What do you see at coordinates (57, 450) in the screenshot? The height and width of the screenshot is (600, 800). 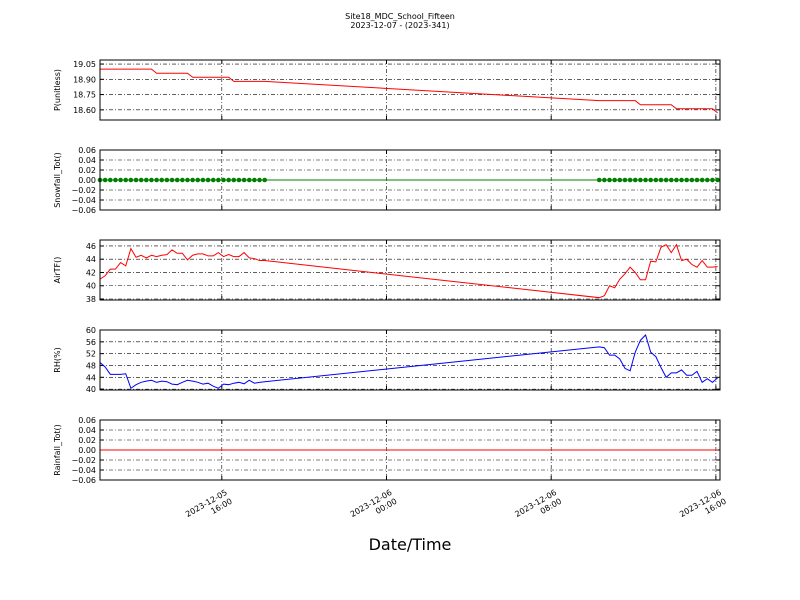 I see `y-axis-label: Rainfall_Tot()` at bounding box center [57, 450].